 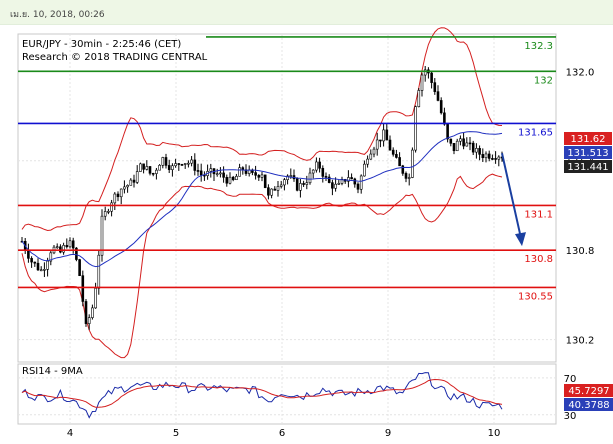 I want to click on y-tick-label: 130.2, so click(x=580, y=341).